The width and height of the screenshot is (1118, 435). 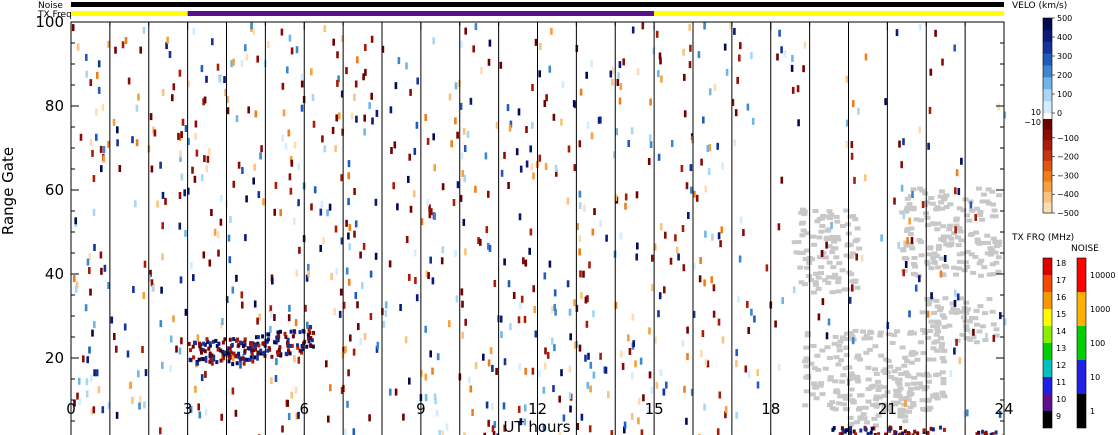 What do you see at coordinates (1047, 317) in the screenshot?
I see `txfreq-color-step` at bounding box center [1047, 317].